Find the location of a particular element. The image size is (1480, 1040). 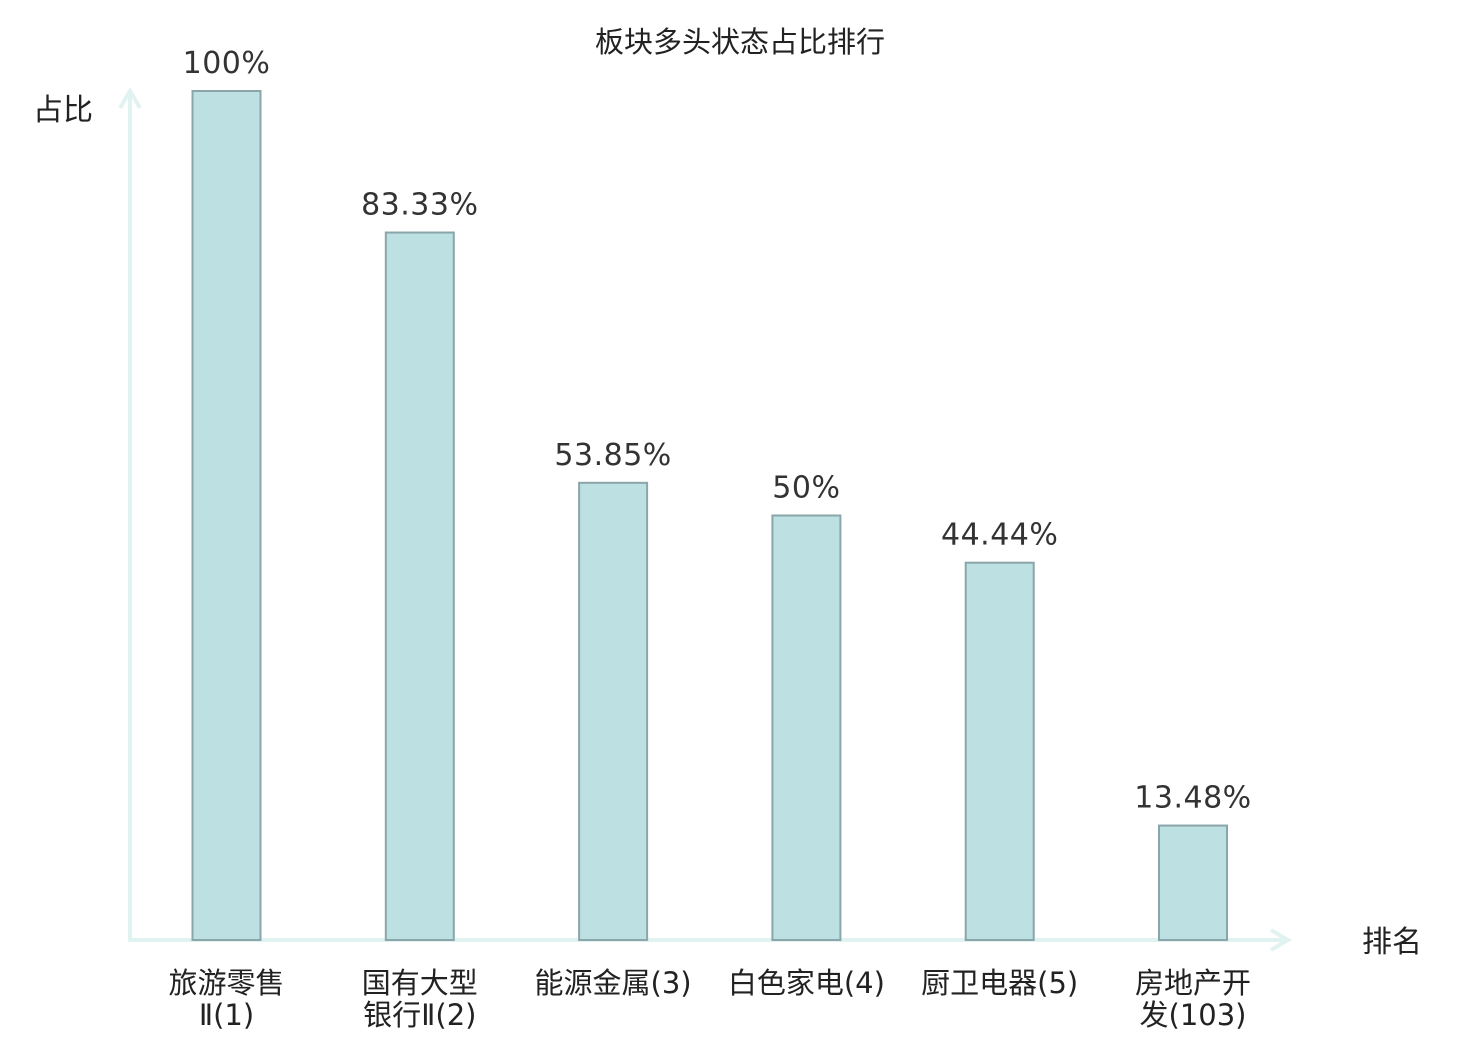

value-label-2: 83.33% is located at coordinates (419, 205).